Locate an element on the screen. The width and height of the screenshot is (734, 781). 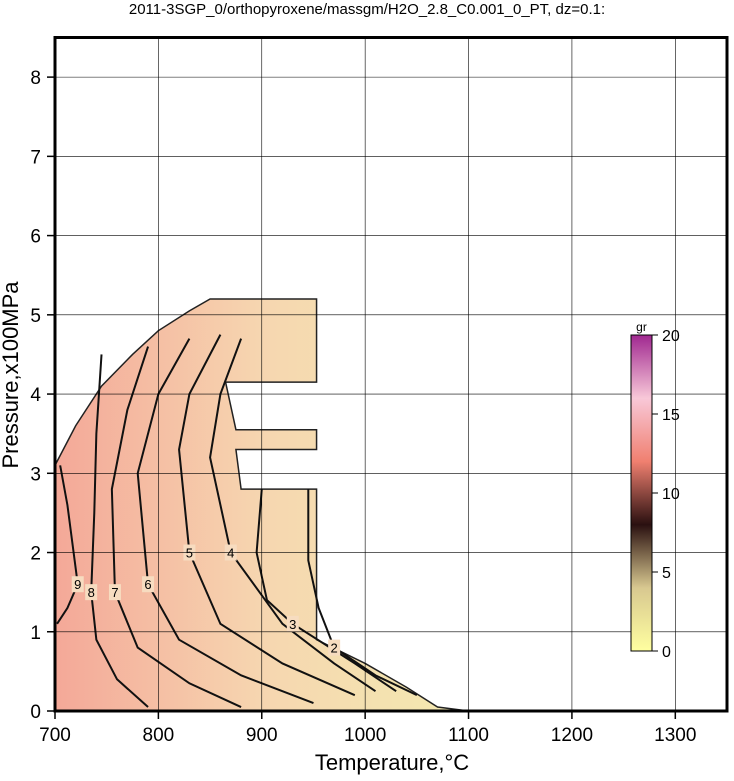
x-tick-label: 900 is located at coordinates (262, 735).